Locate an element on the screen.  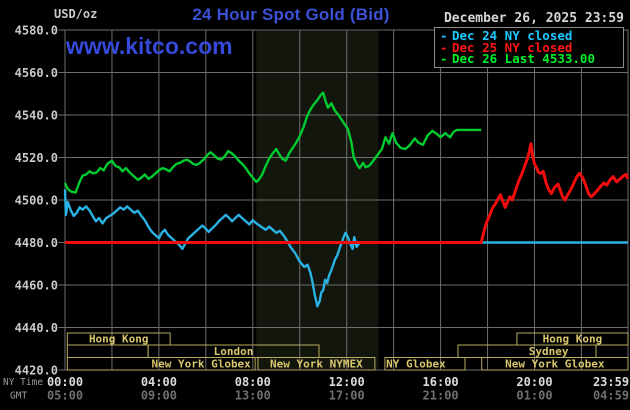
x-axis-label-gmt: 01:00 is located at coordinates (534, 396).